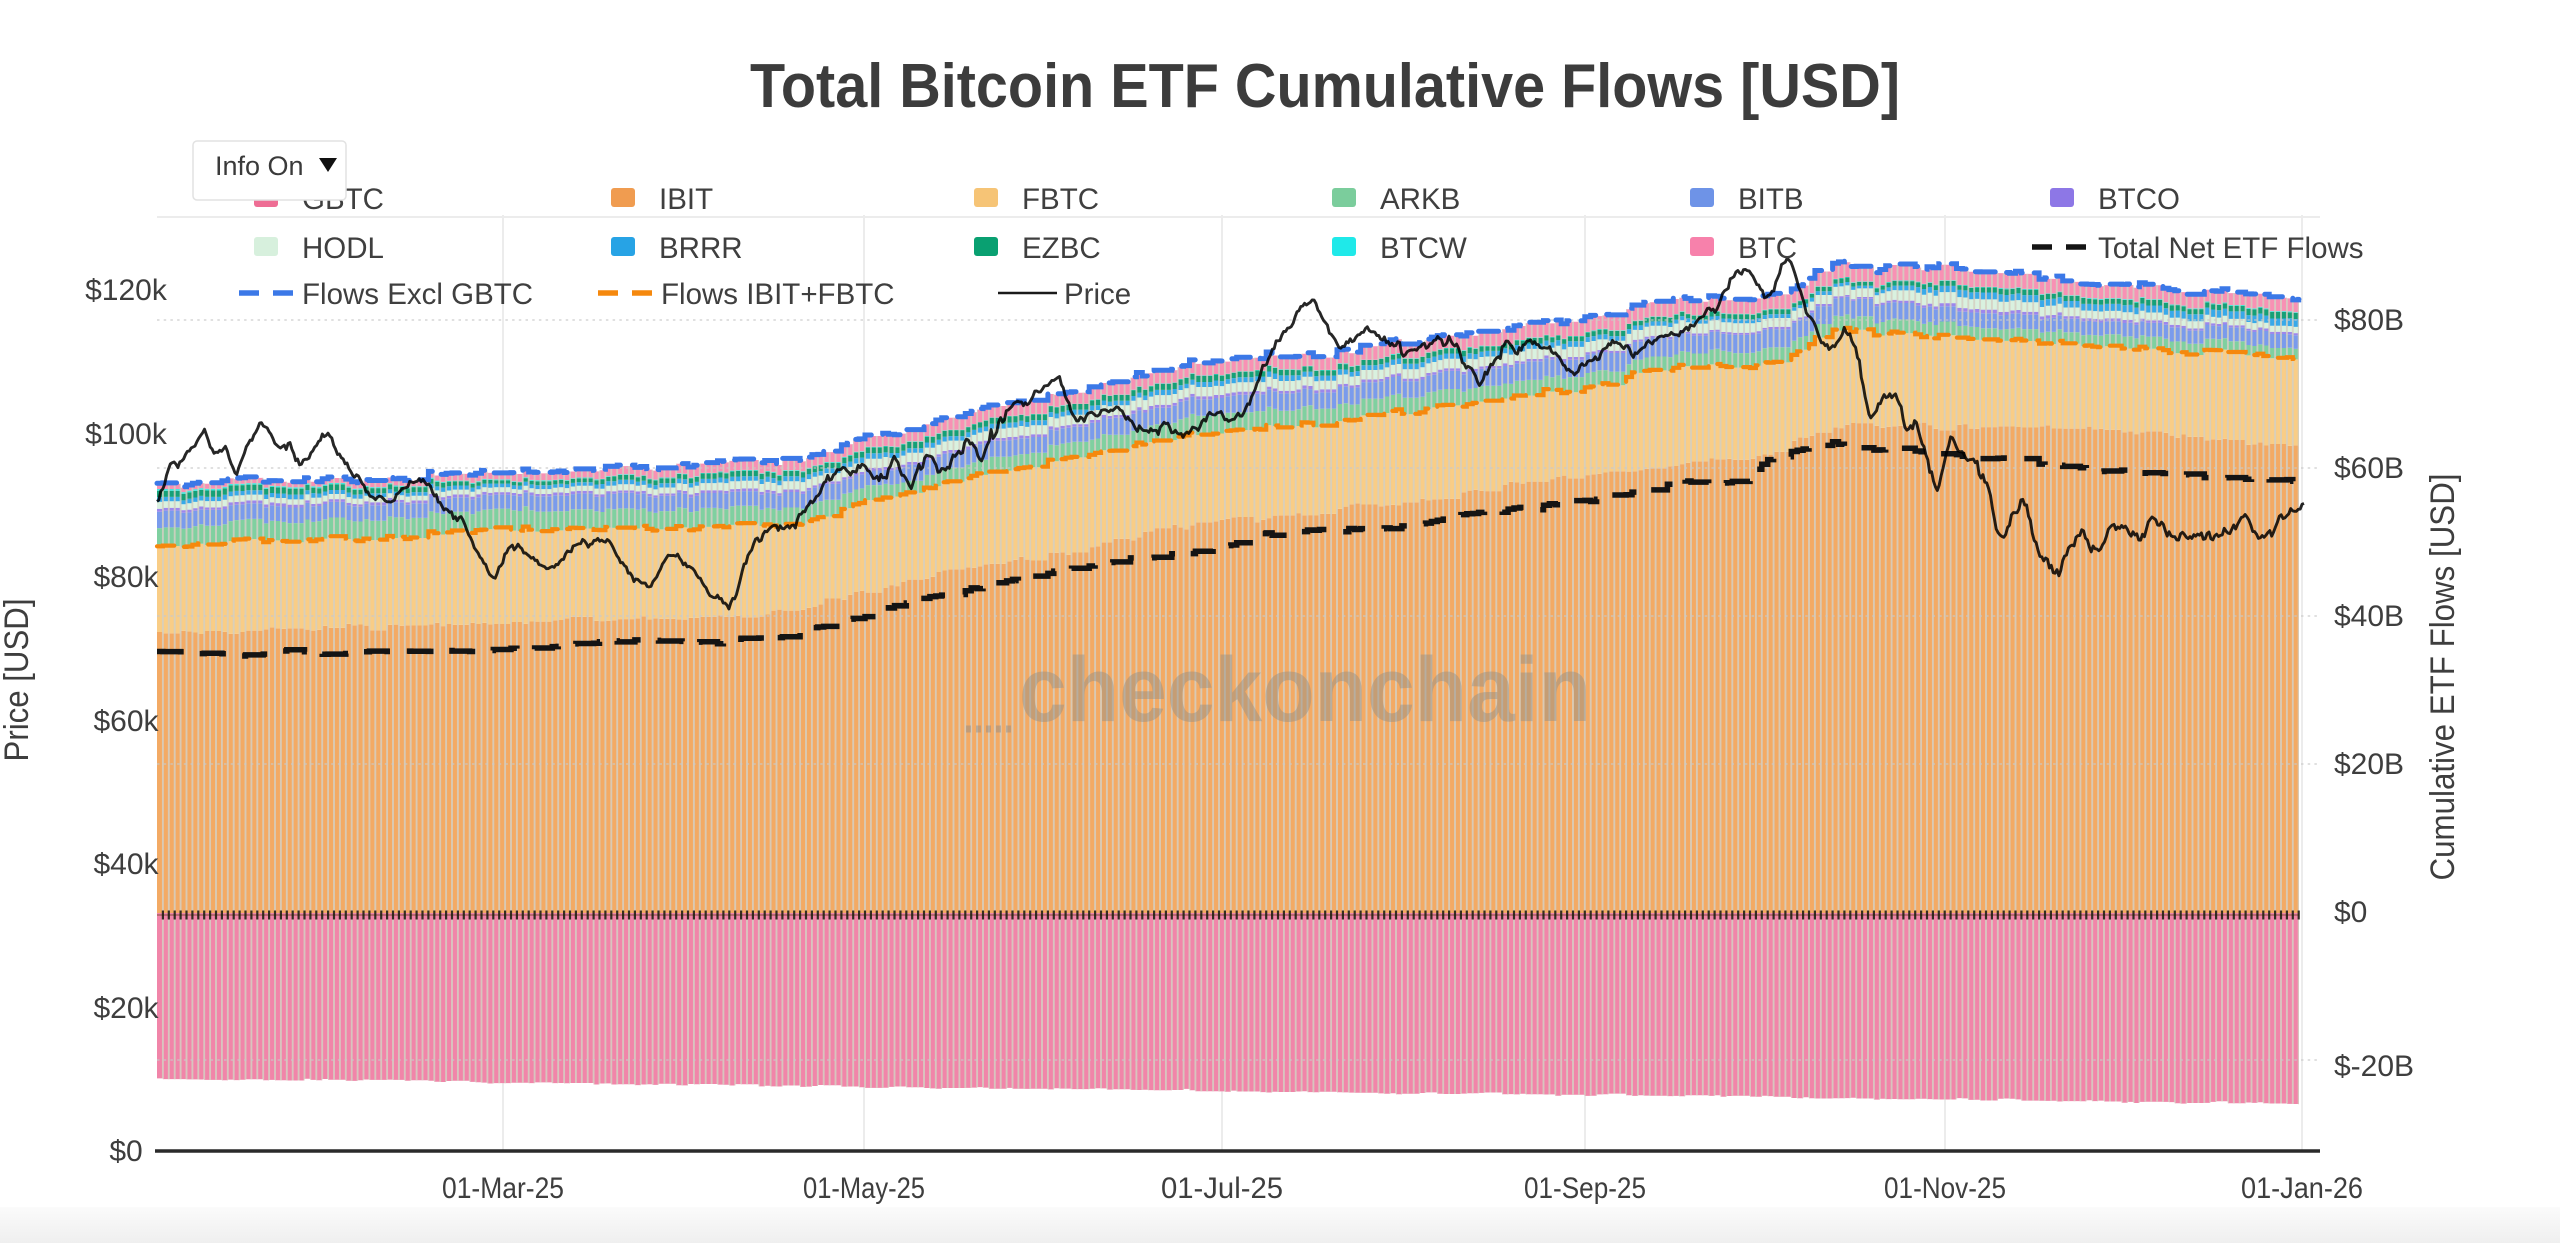 This screenshot has width=2560, height=1248. What do you see at coordinates (2139, 199) in the screenshot?
I see `svg-text: BTCO` at bounding box center [2139, 199].